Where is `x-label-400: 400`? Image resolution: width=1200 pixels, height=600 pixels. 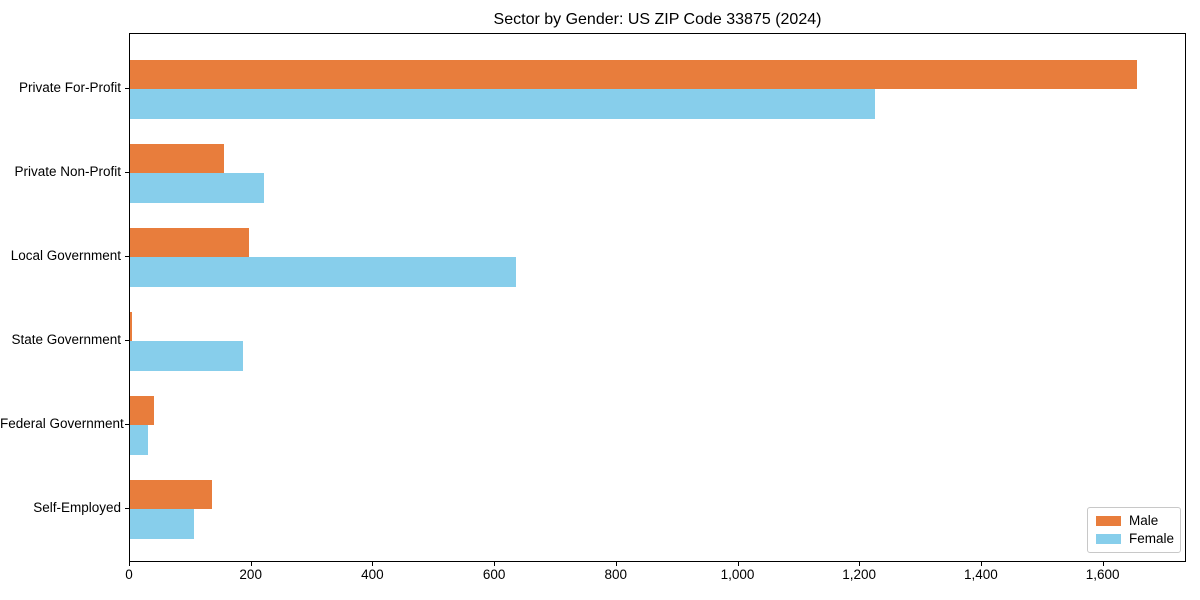
x-label-400: 400 is located at coordinates (372, 574).